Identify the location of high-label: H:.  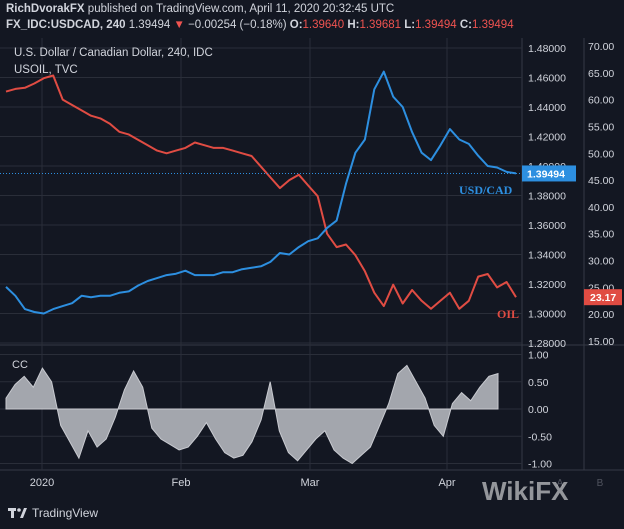
(353, 25).